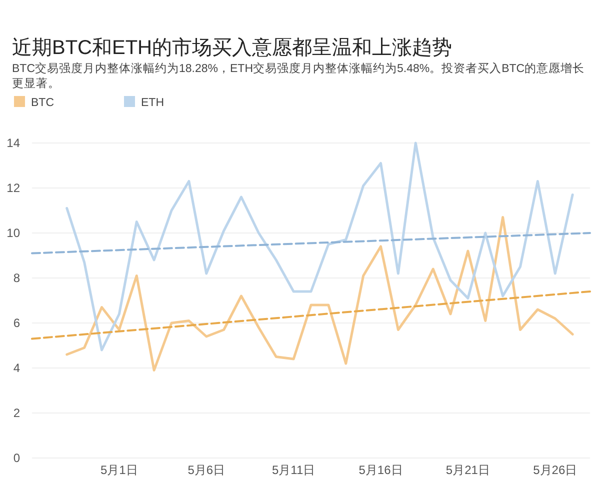 Image resolution: width=600 pixels, height=480 pixels. I want to click on y-tick-label: 10, so click(13, 233).